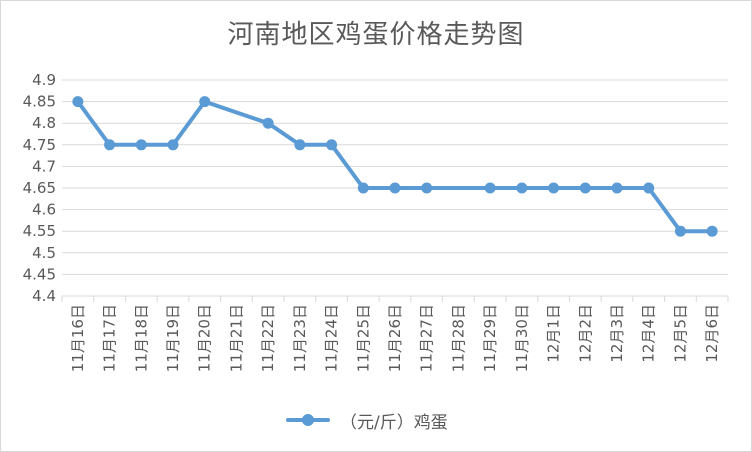 Image resolution: width=752 pixels, height=452 pixels. Describe the element at coordinates (554, 333) in the screenshot. I see `x-tick-label: 12月1日` at that location.